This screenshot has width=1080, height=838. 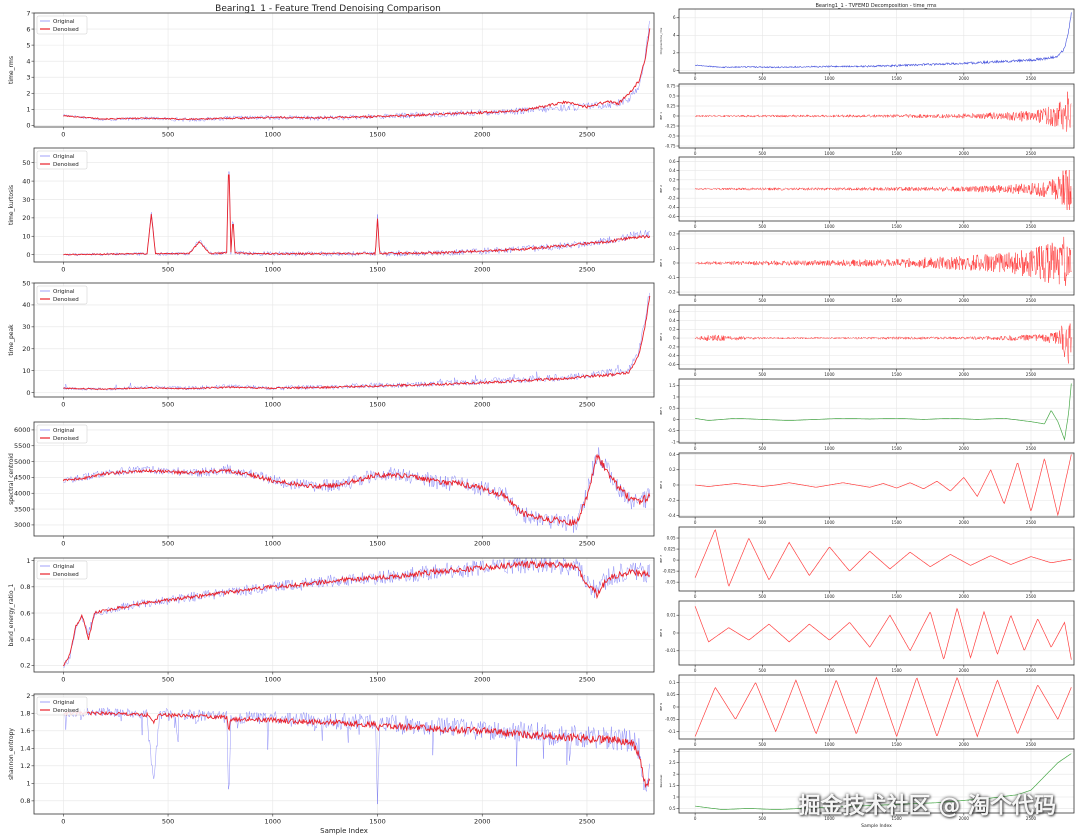 What do you see at coordinates (22, 478) in the screenshot?
I see `y-tick-label: 4500` at bounding box center [22, 478].